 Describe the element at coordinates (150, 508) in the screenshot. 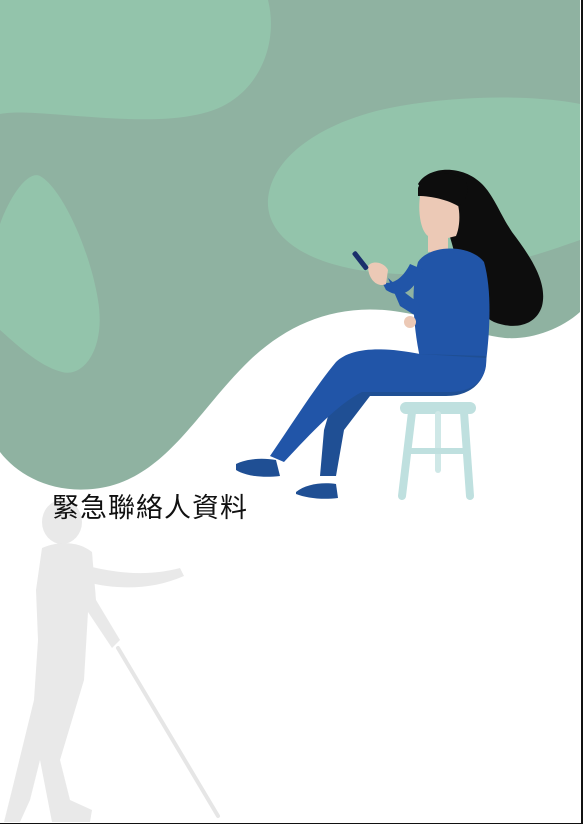

I see `page-title: 緊急聯絡人資料` at that location.